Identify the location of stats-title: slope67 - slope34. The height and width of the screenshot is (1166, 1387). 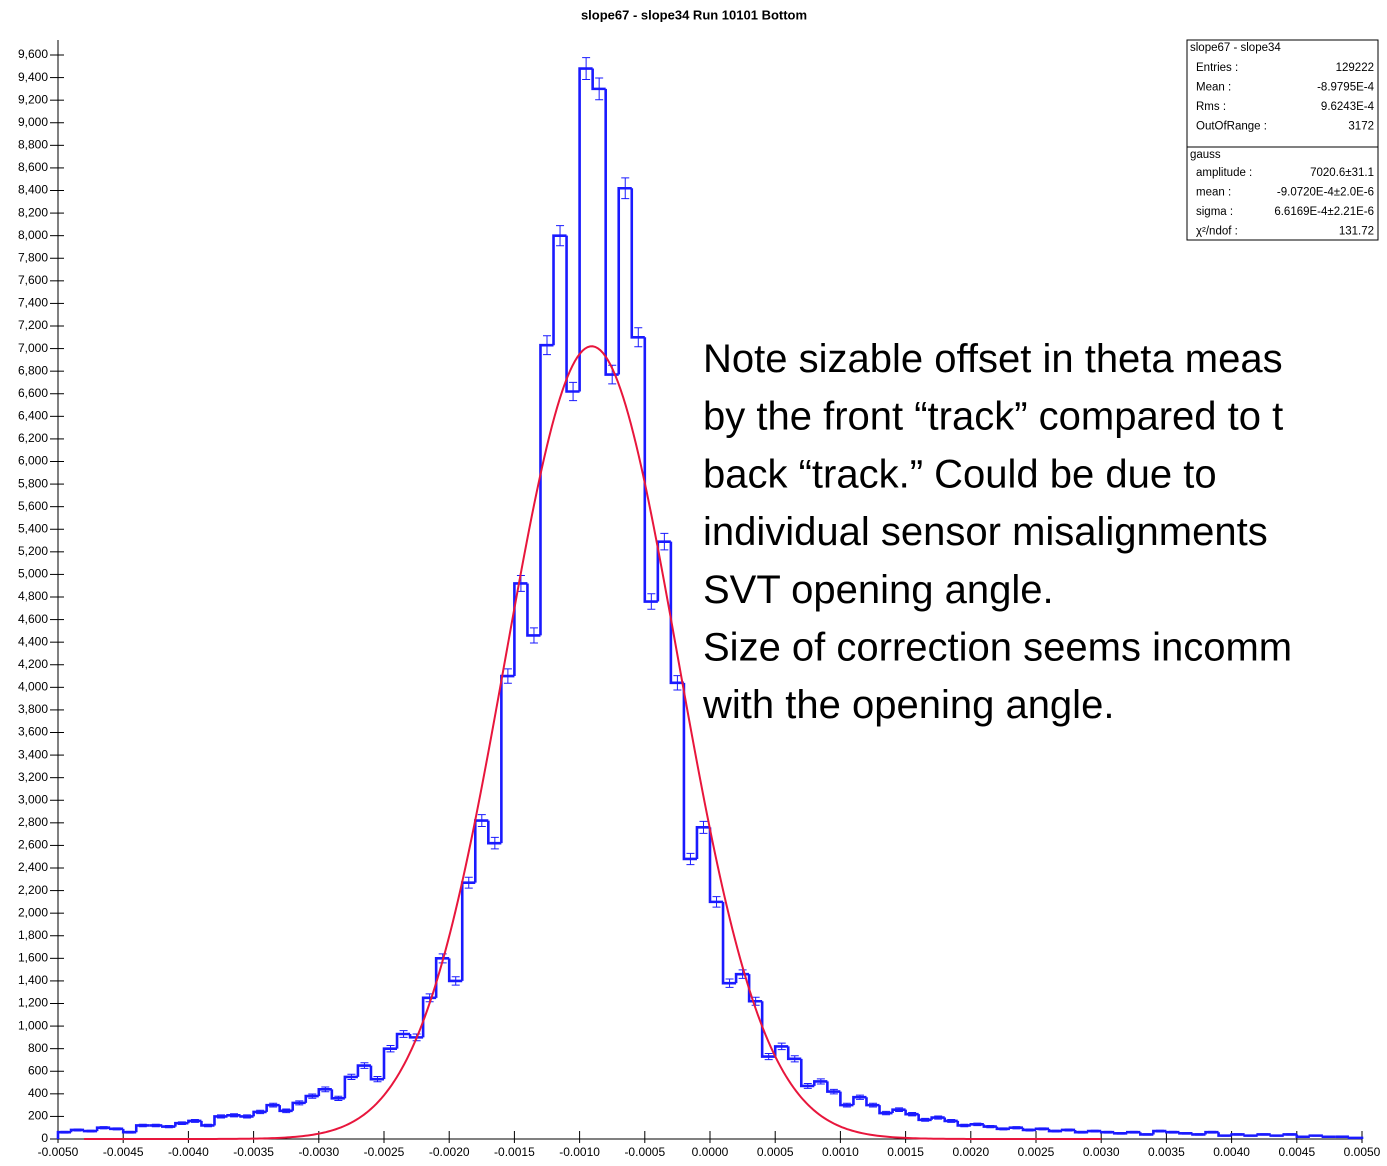
(1235, 48).